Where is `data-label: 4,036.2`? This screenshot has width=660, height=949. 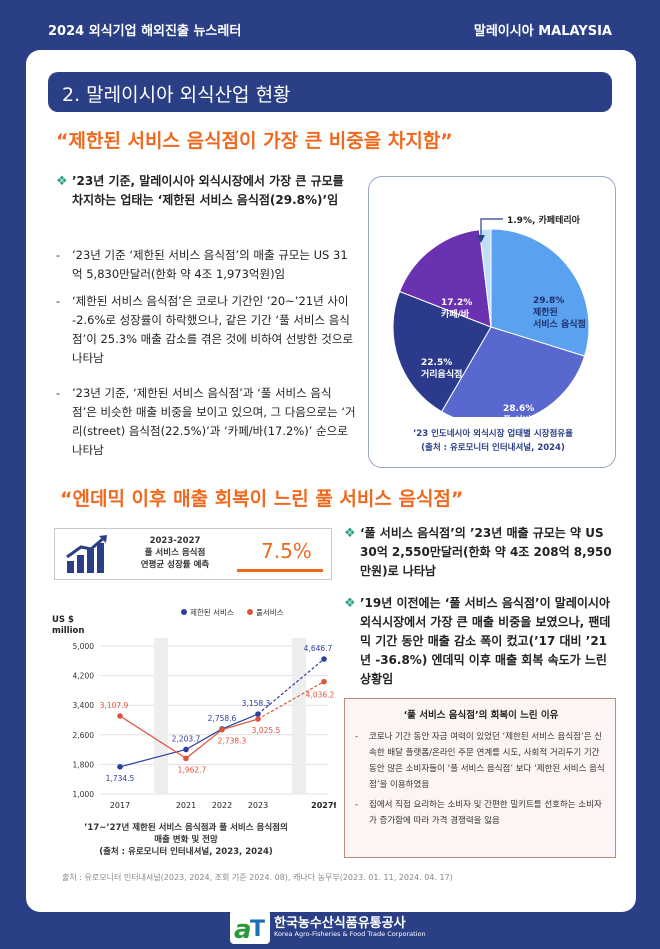 data-label: 4,036.2 is located at coordinates (320, 695).